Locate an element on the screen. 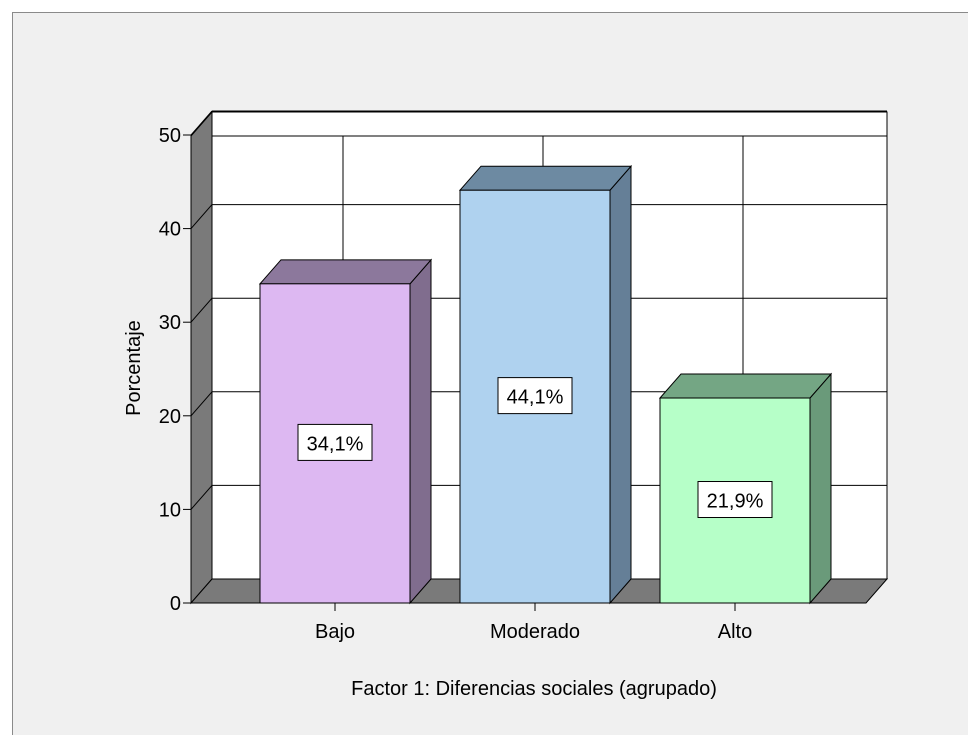 Image resolution: width=968 pixels, height=748 pixels. x-tick-label: Moderado is located at coordinates (535, 632).